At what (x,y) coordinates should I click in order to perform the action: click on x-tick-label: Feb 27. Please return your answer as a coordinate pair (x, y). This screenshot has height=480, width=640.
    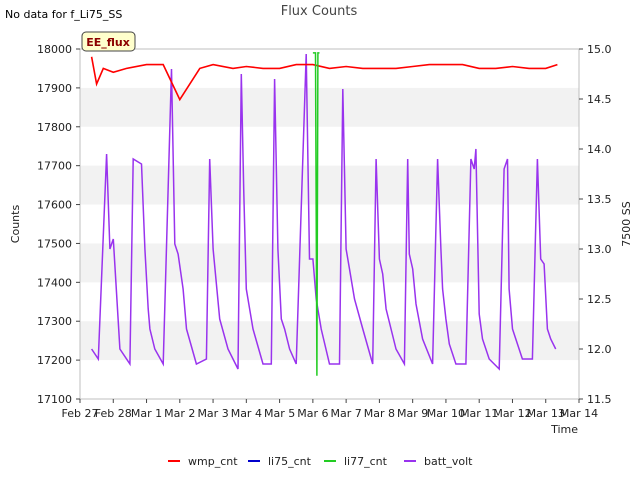
    Looking at the image, I should click on (80, 413).